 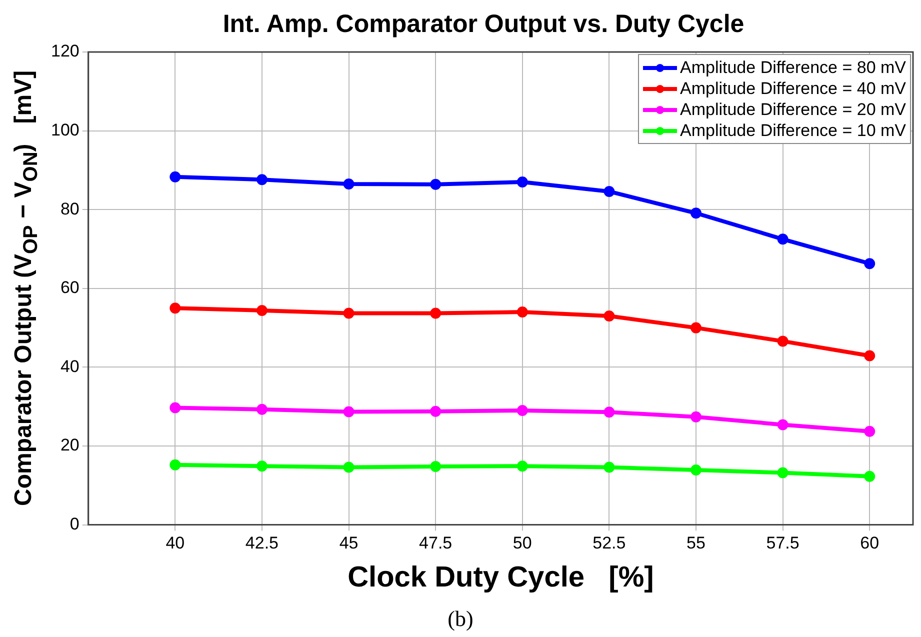 I want to click on y-tick-label: 20, so click(x=70, y=445).